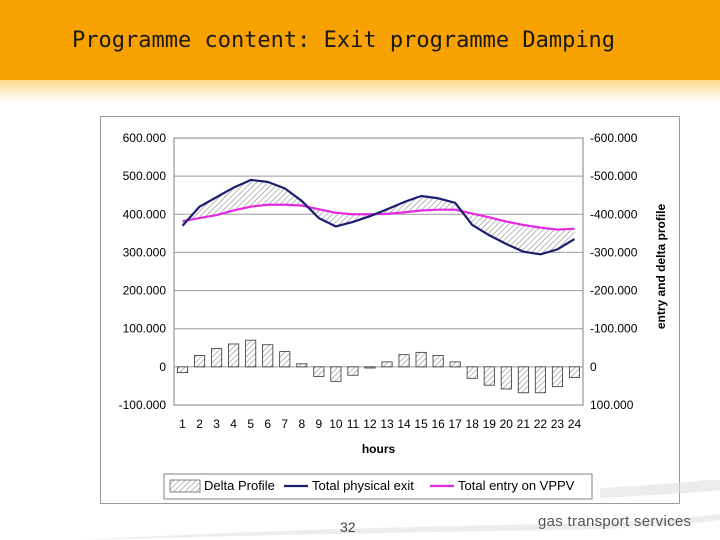  What do you see at coordinates (614, 214) in the screenshot?
I see `y2-tick-label: -400.000` at bounding box center [614, 214].